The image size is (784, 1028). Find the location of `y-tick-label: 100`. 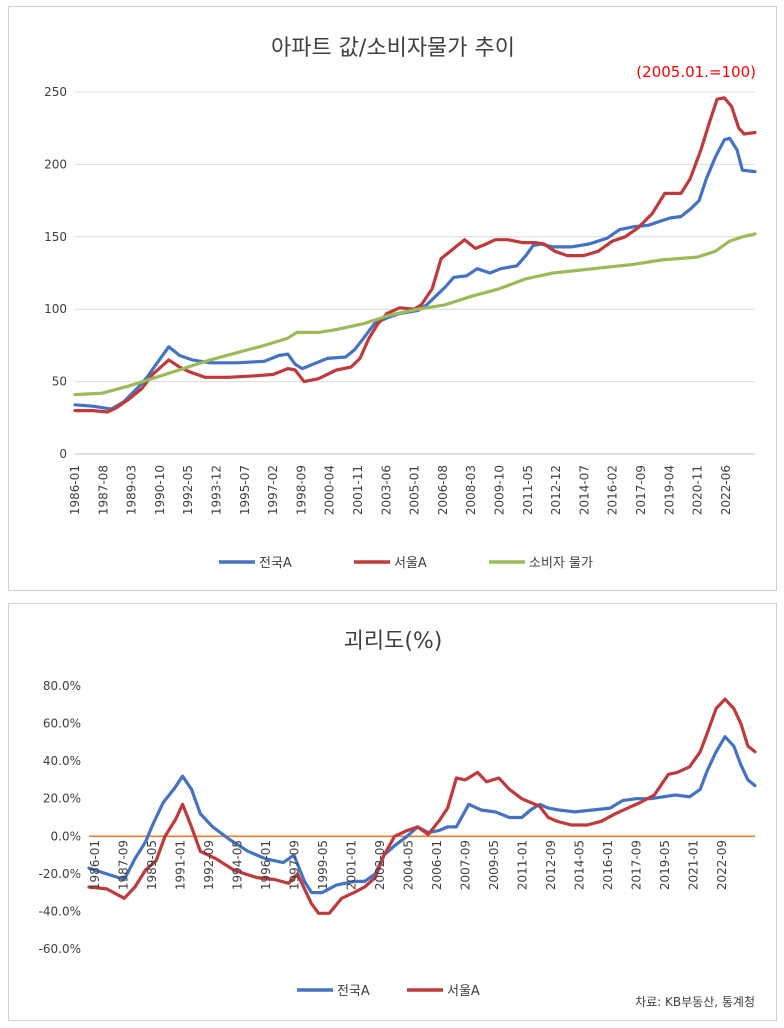

y-tick-label: 100 is located at coordinates (55, 309).